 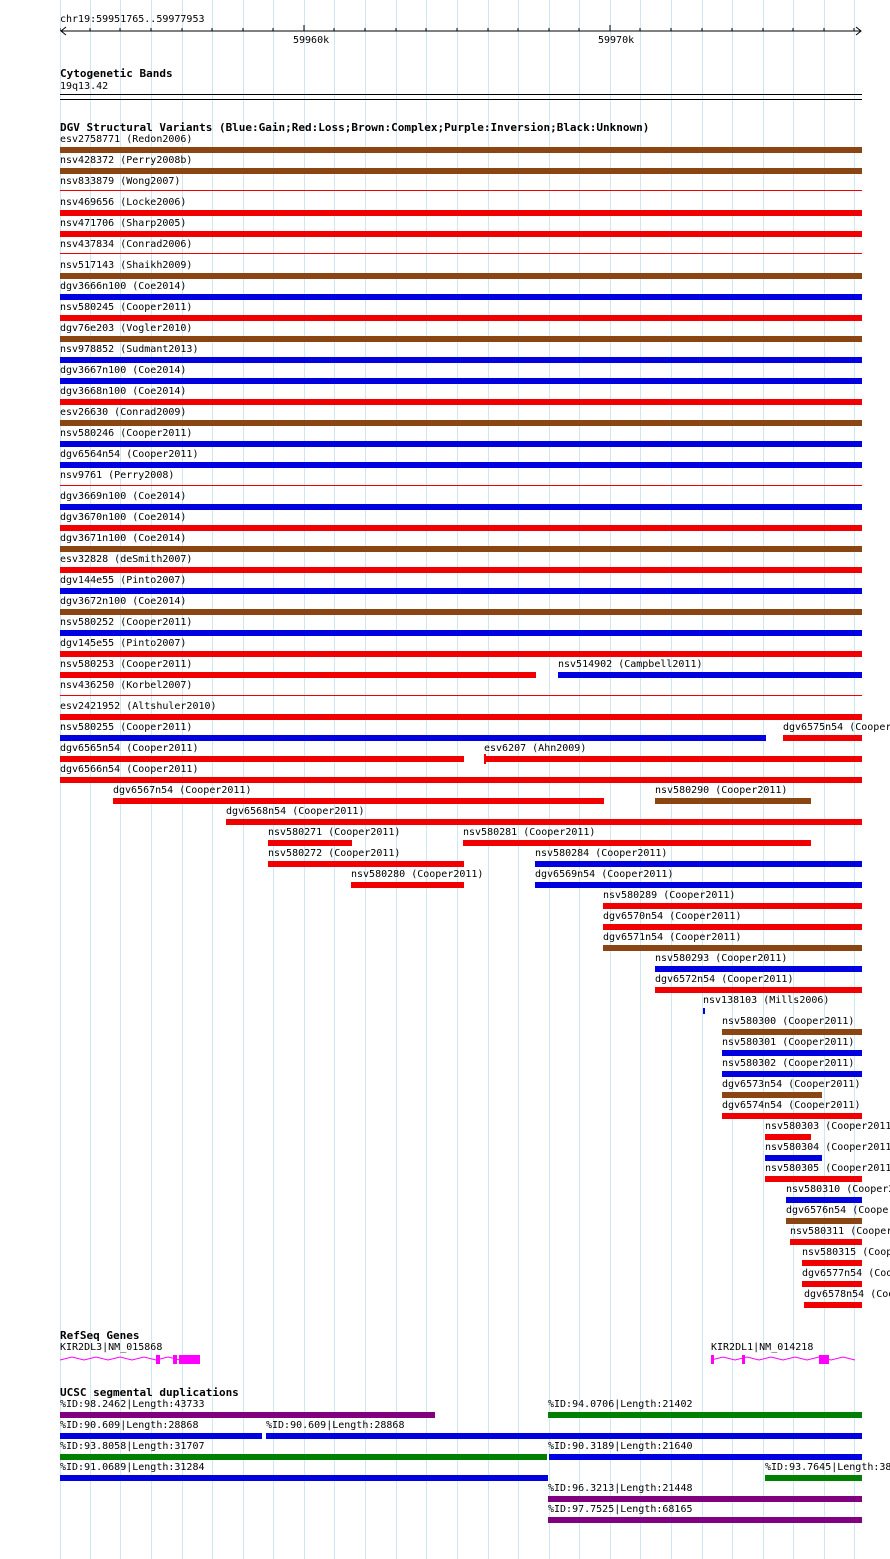 I want to click on dgv-feature-label: nsv580304 (Cooper2011, so click(x=827, y=1147).